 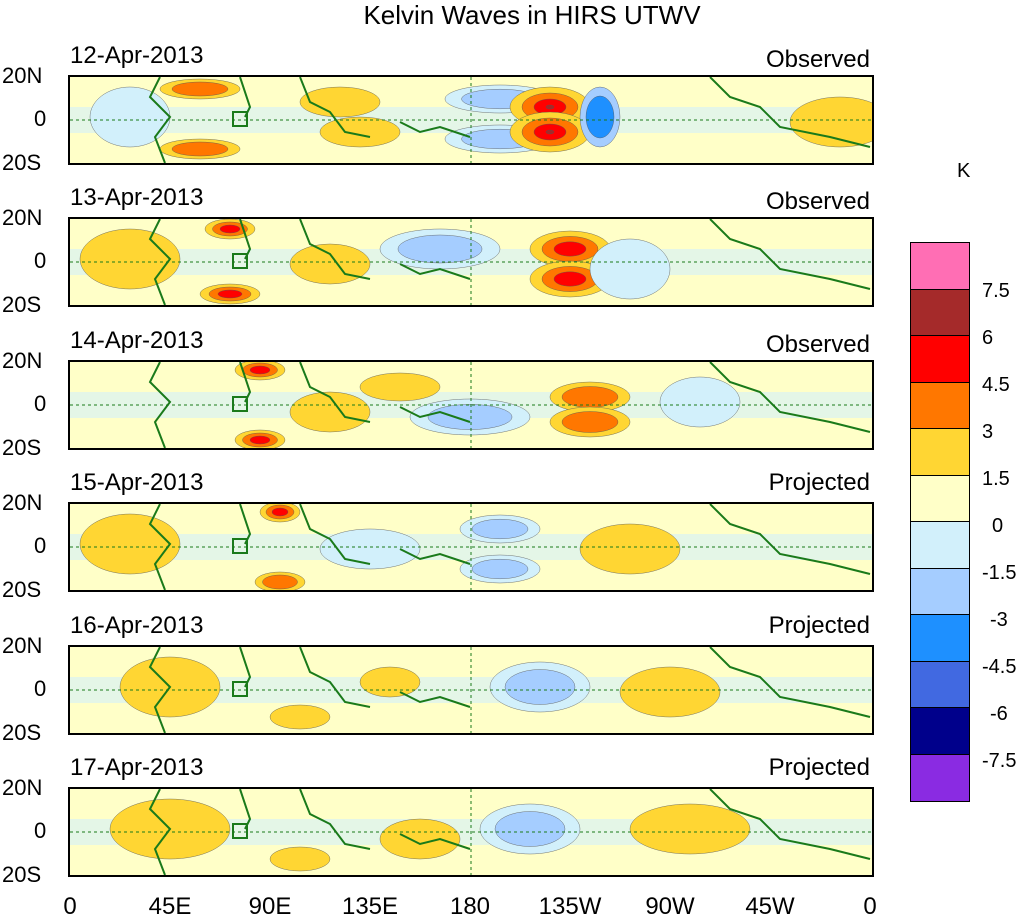 What do you see at coordinates (819, 767) in the screenshot?
I see `panel-status-6: Projected` at bounding box center [819, 767].